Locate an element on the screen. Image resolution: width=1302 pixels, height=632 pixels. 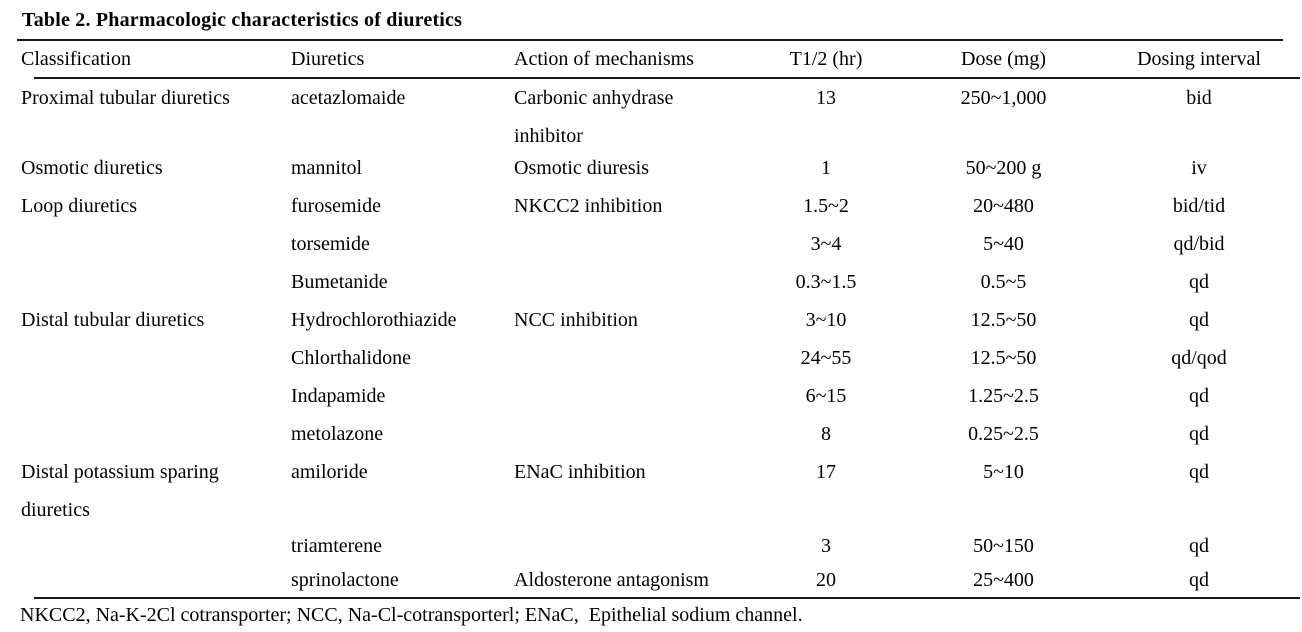
action-cell: Osmotic diuresis is located at coordinates (581, 168).